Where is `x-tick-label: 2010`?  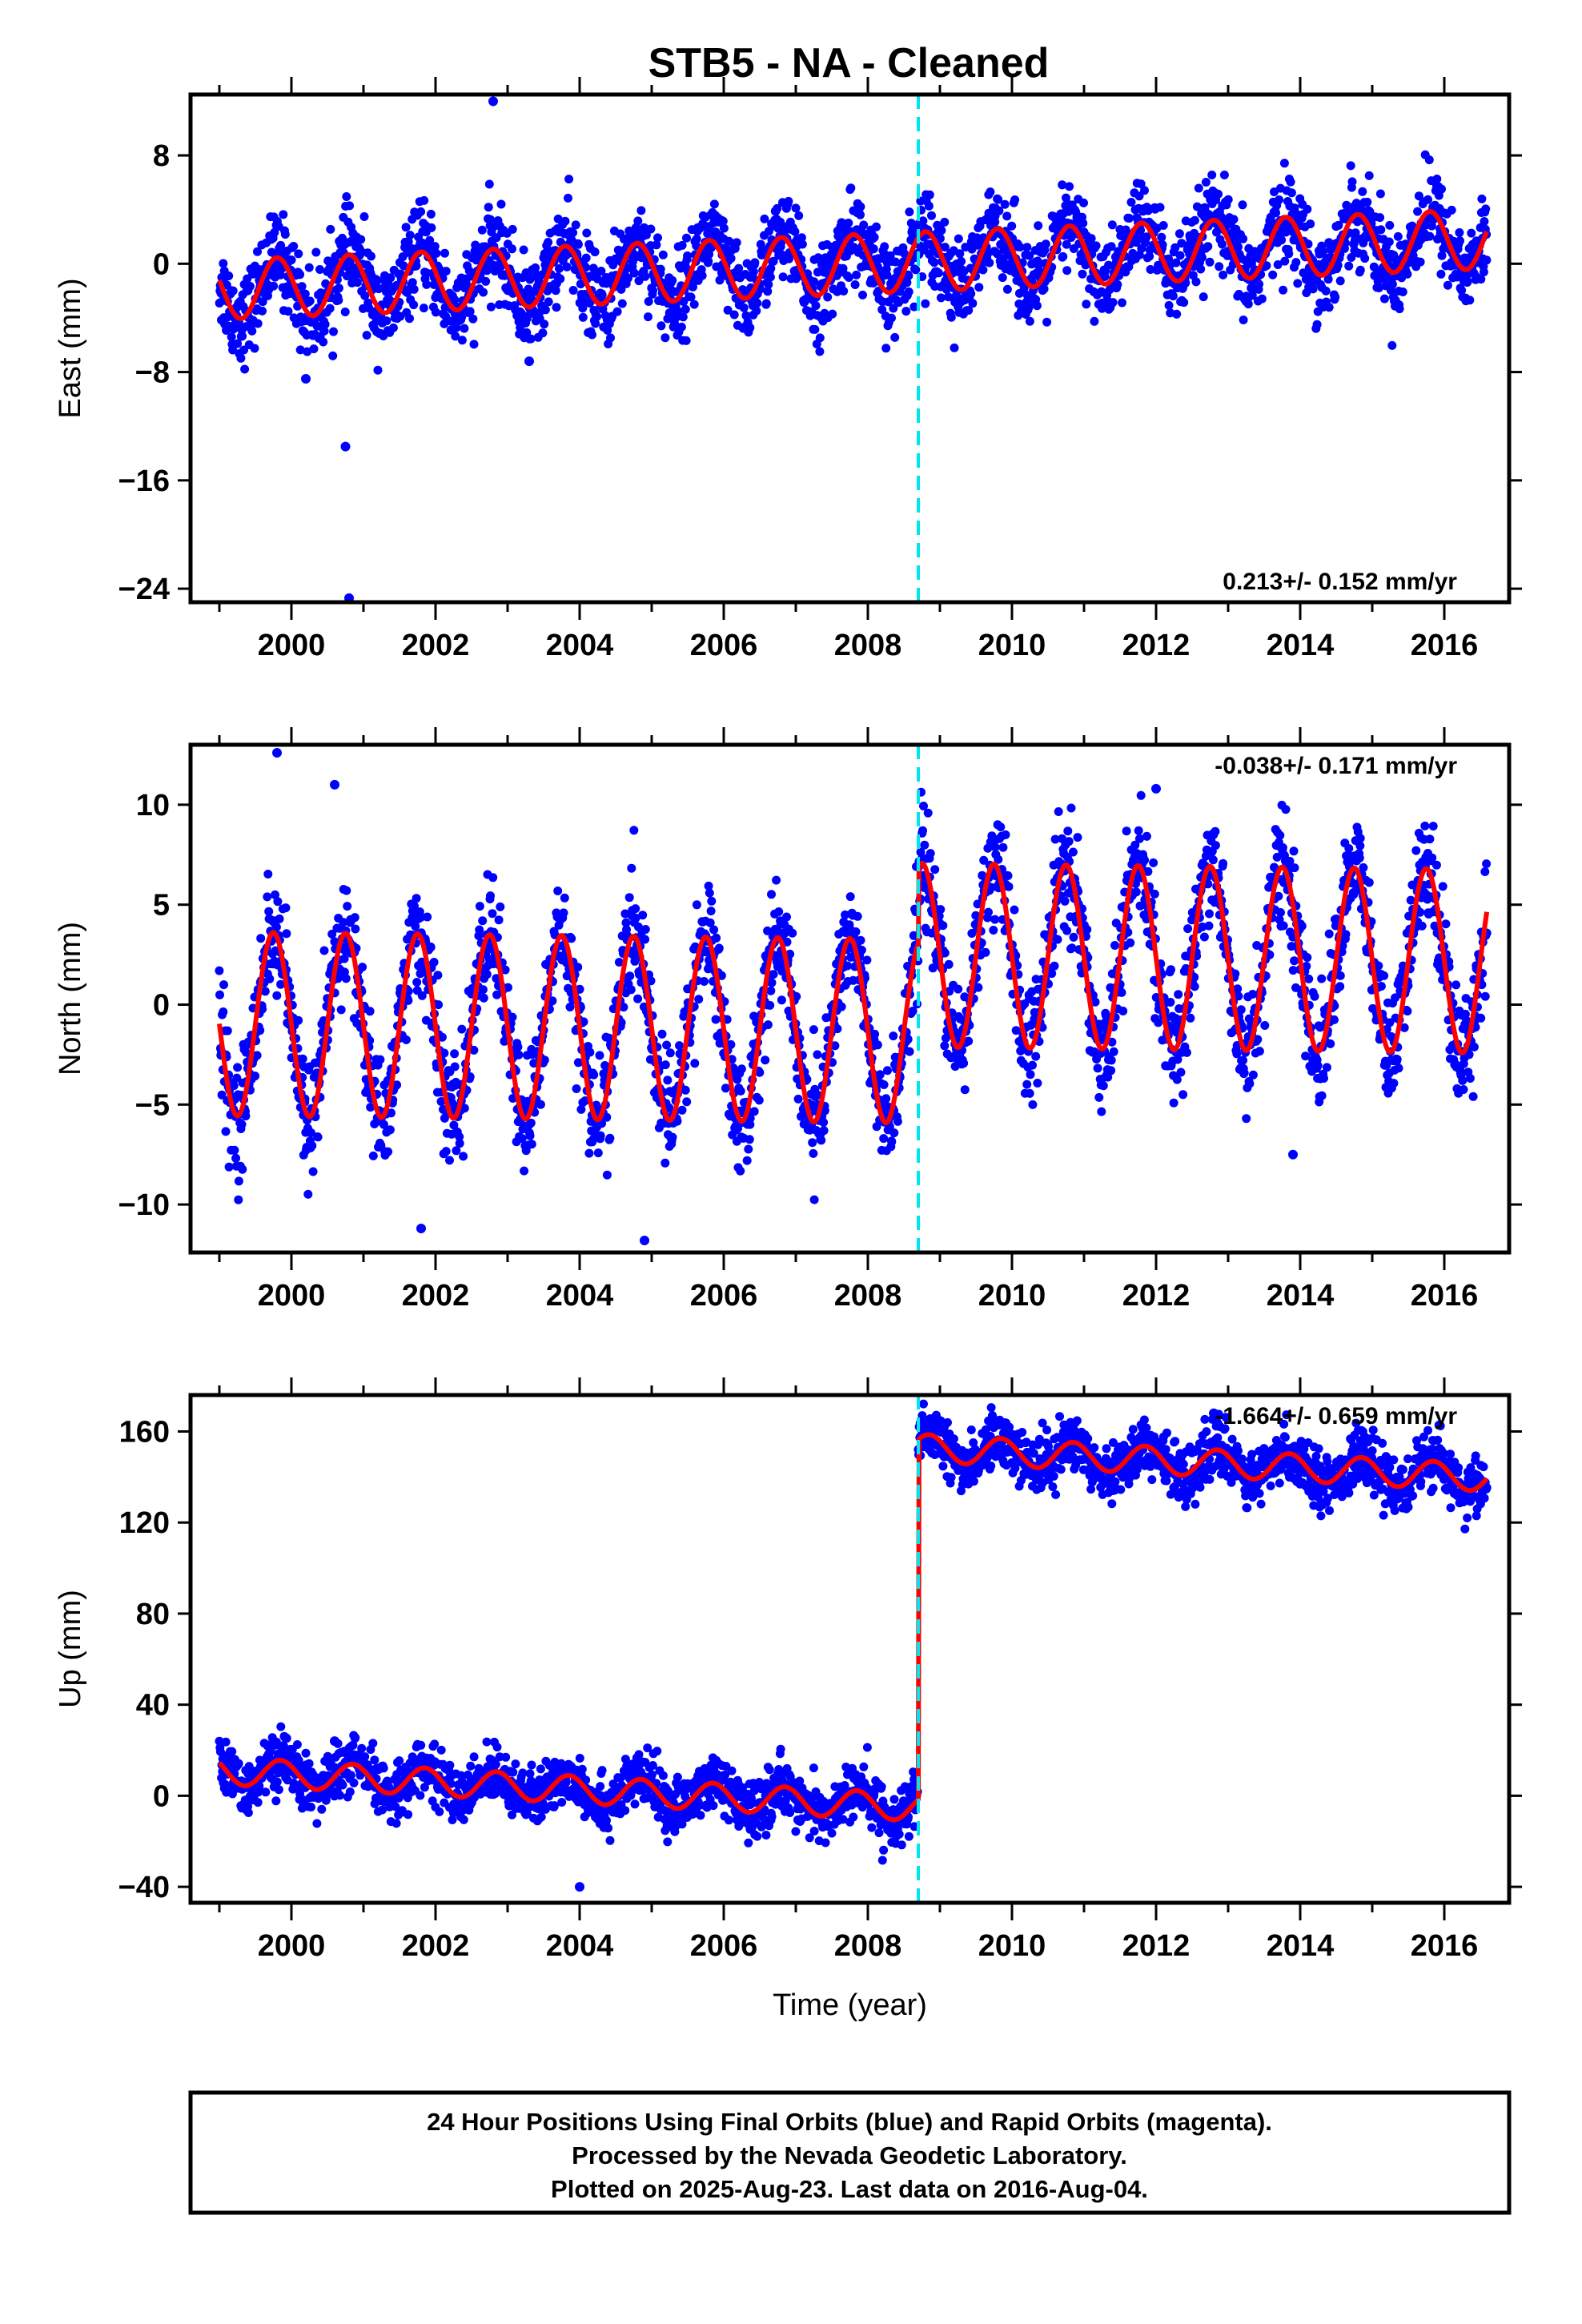
x-tick-label: 2010 is located at coordinates (1012, 645).